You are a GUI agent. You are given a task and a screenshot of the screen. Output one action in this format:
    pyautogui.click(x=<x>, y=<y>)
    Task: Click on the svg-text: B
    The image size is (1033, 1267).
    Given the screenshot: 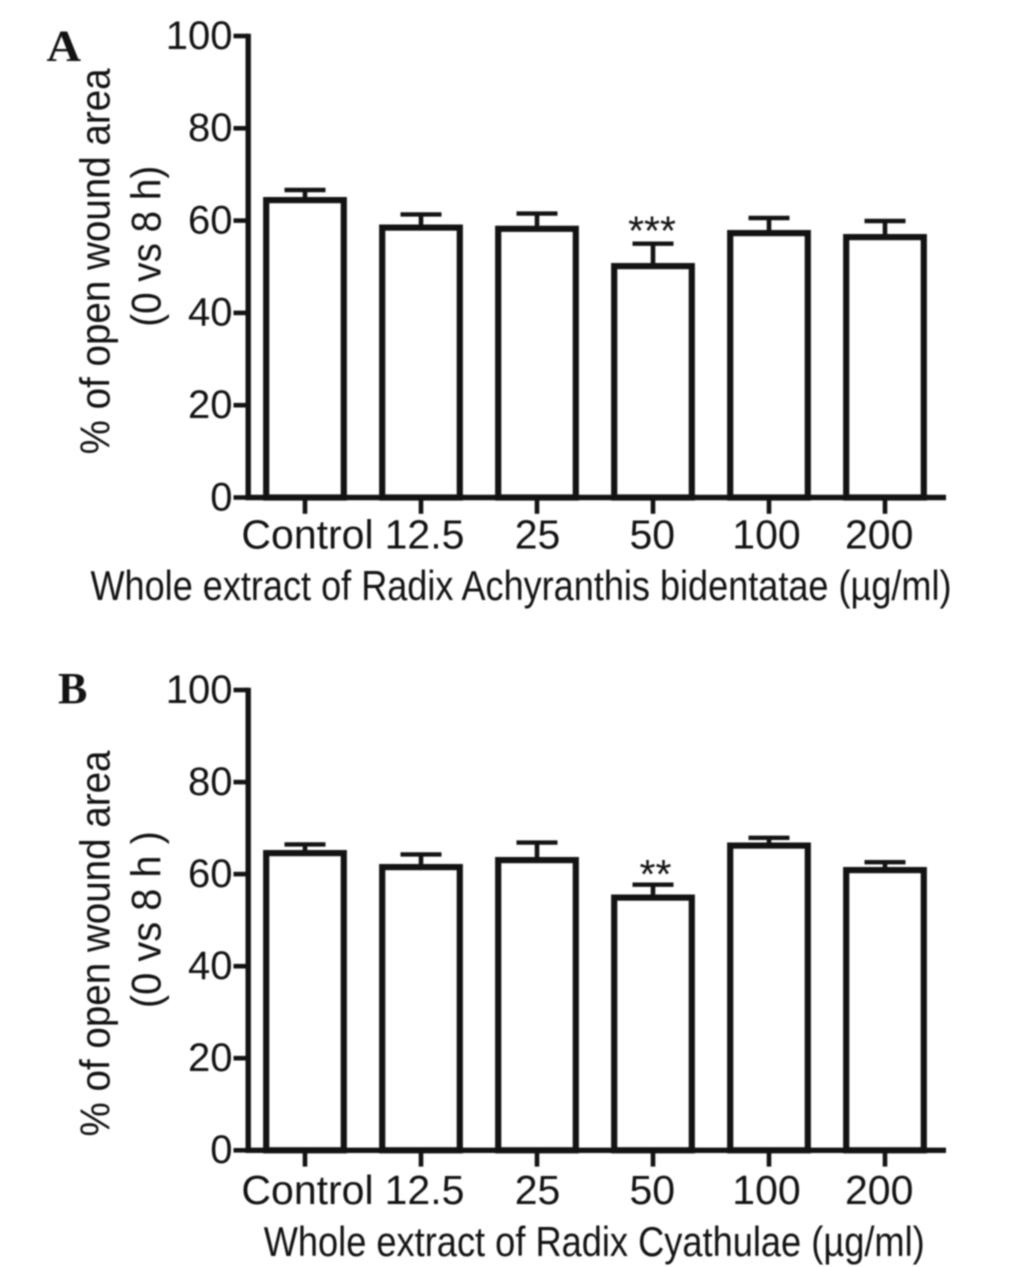 What is the action you would take?
    pyautogui.click(x=72, y=688)
    